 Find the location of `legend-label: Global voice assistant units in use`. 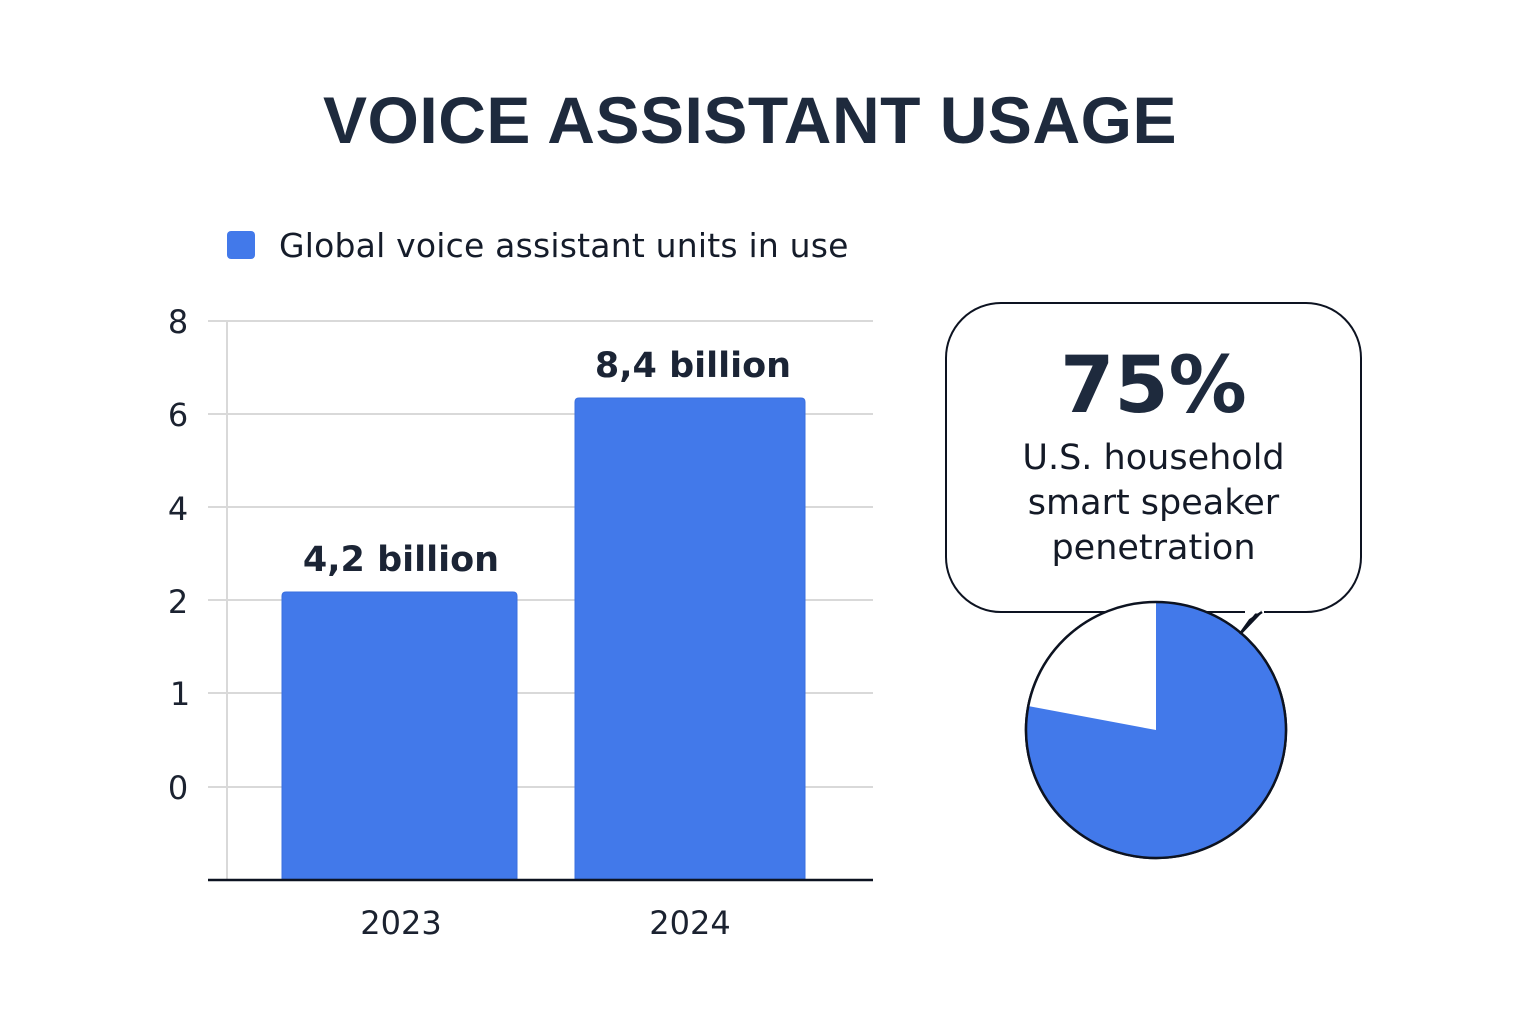

legend-label: Global voice assistant units in use is located at coordinates (564, 245).